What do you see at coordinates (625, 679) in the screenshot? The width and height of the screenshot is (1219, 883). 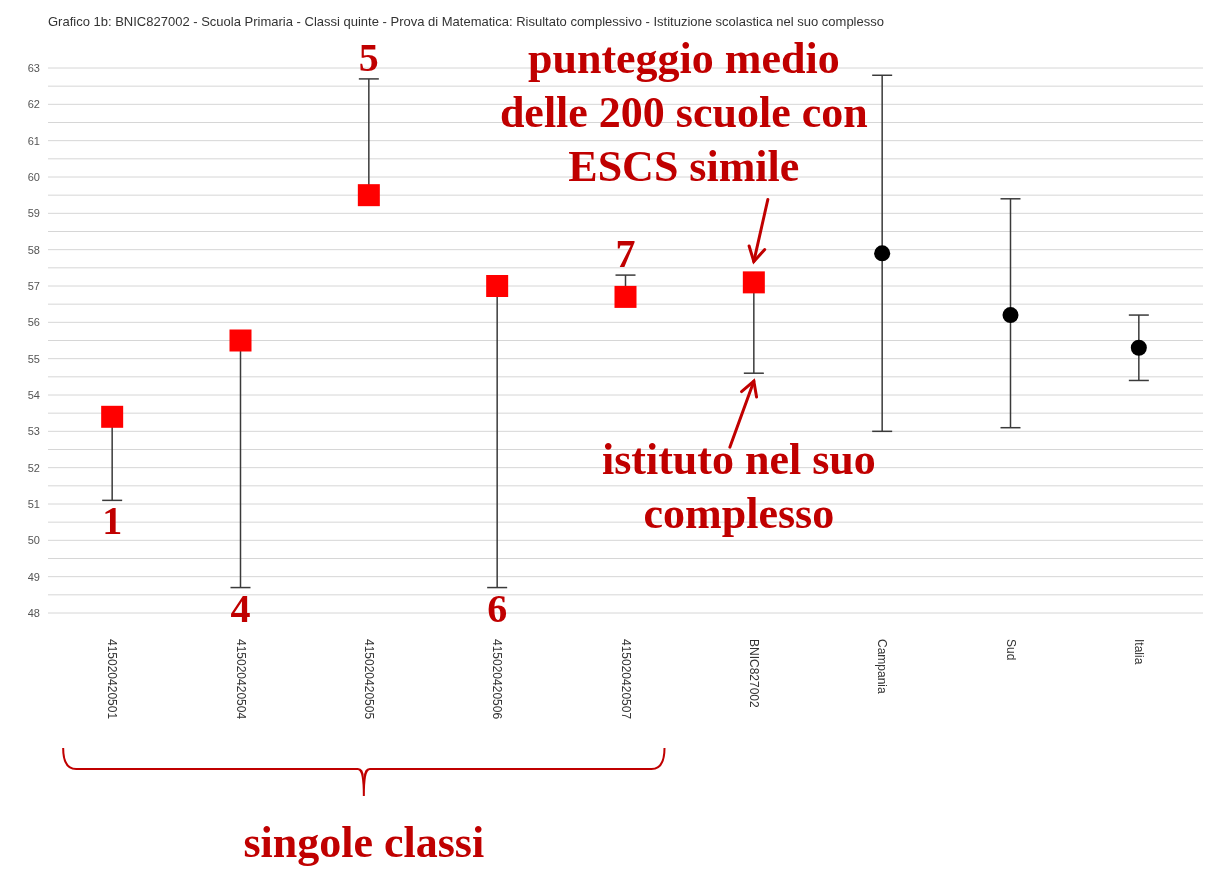 I see `x-tick-label: 415020420507` at bounding box center [625, 679].